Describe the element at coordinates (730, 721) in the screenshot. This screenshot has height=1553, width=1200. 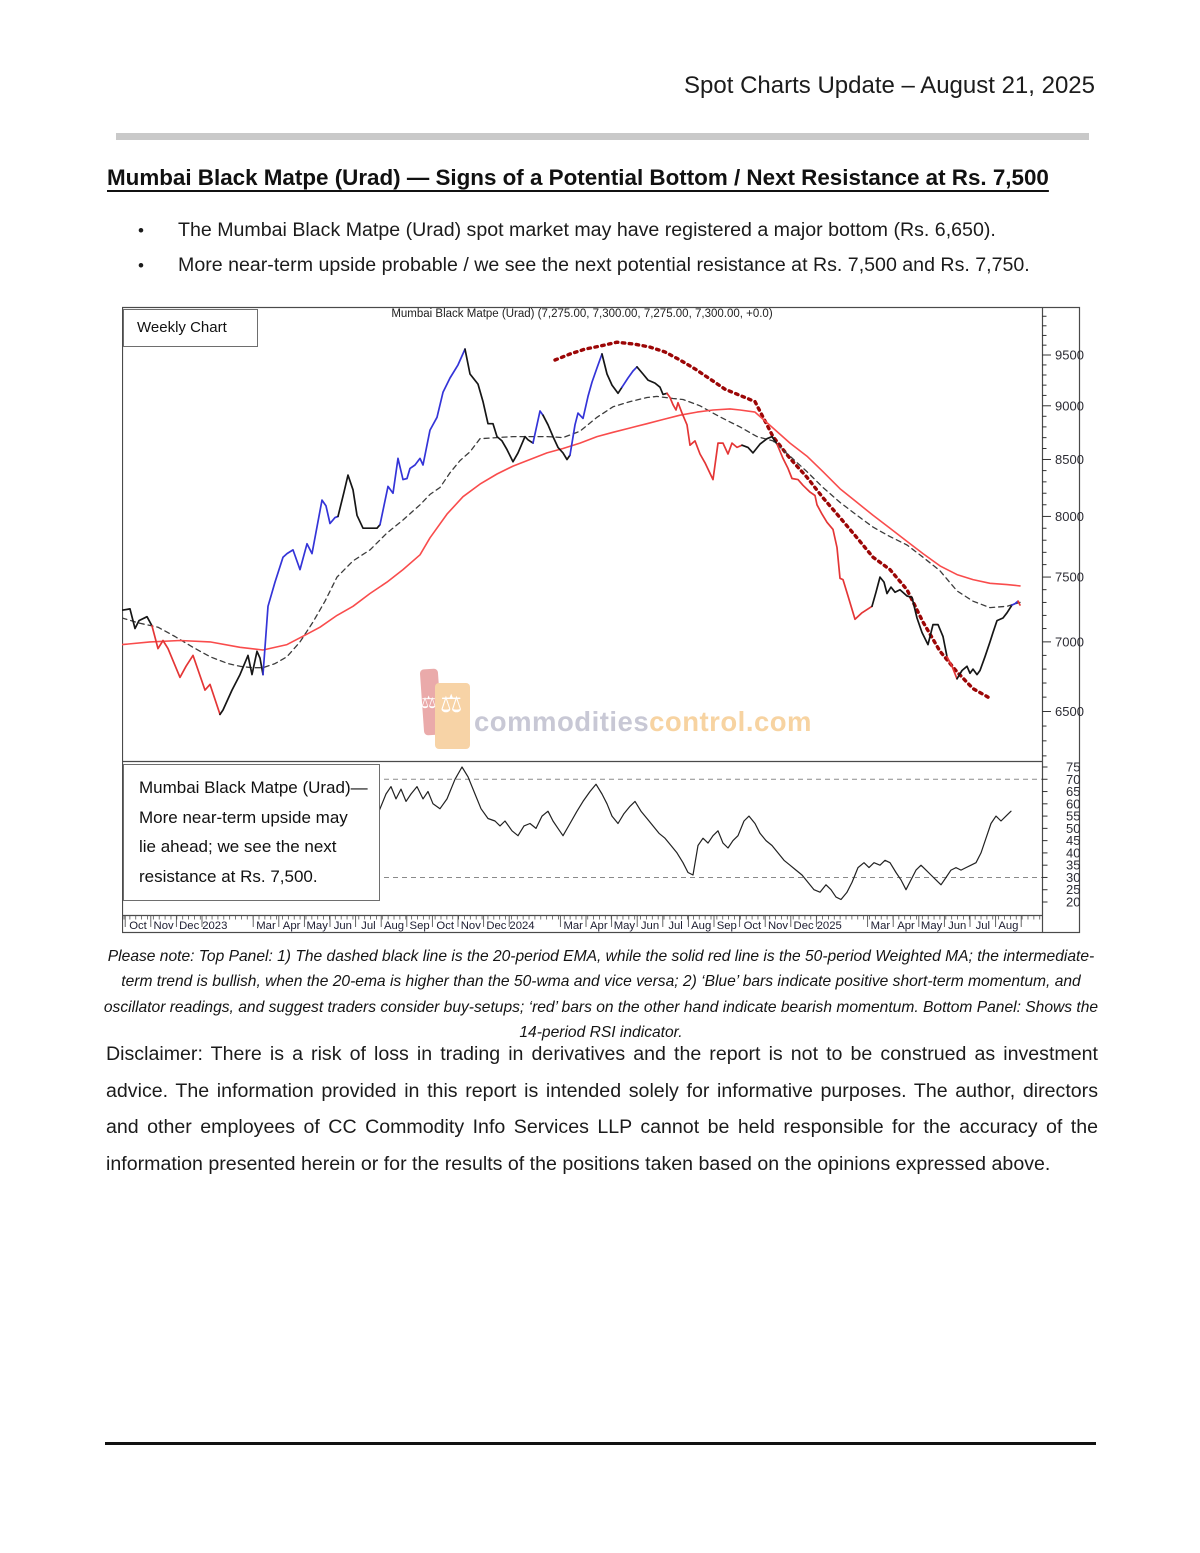
I see `watermark-text-orange: control.com` at that location.